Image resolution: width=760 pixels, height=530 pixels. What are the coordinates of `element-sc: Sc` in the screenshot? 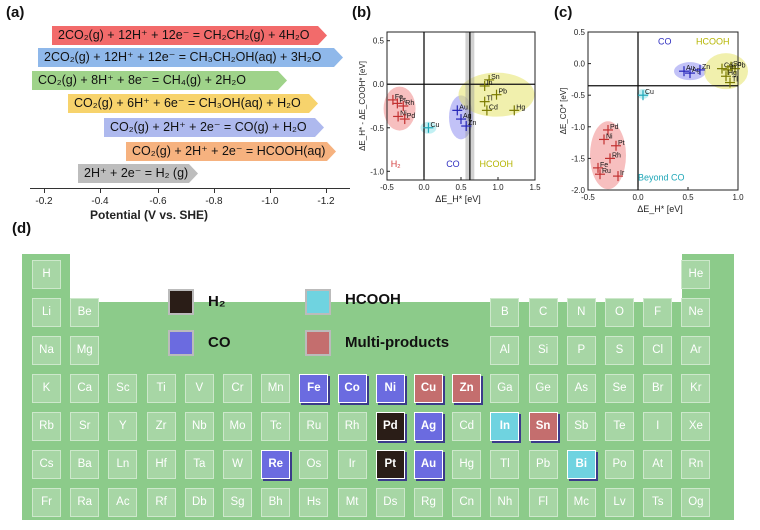 It's located at (123, 388).